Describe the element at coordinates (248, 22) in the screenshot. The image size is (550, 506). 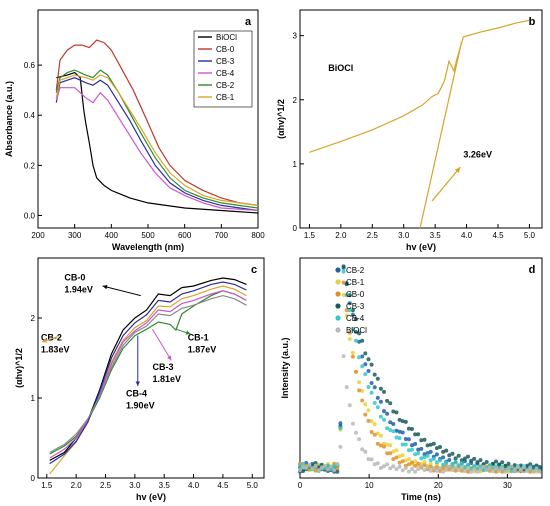
I see `panel-label: a` at that location.